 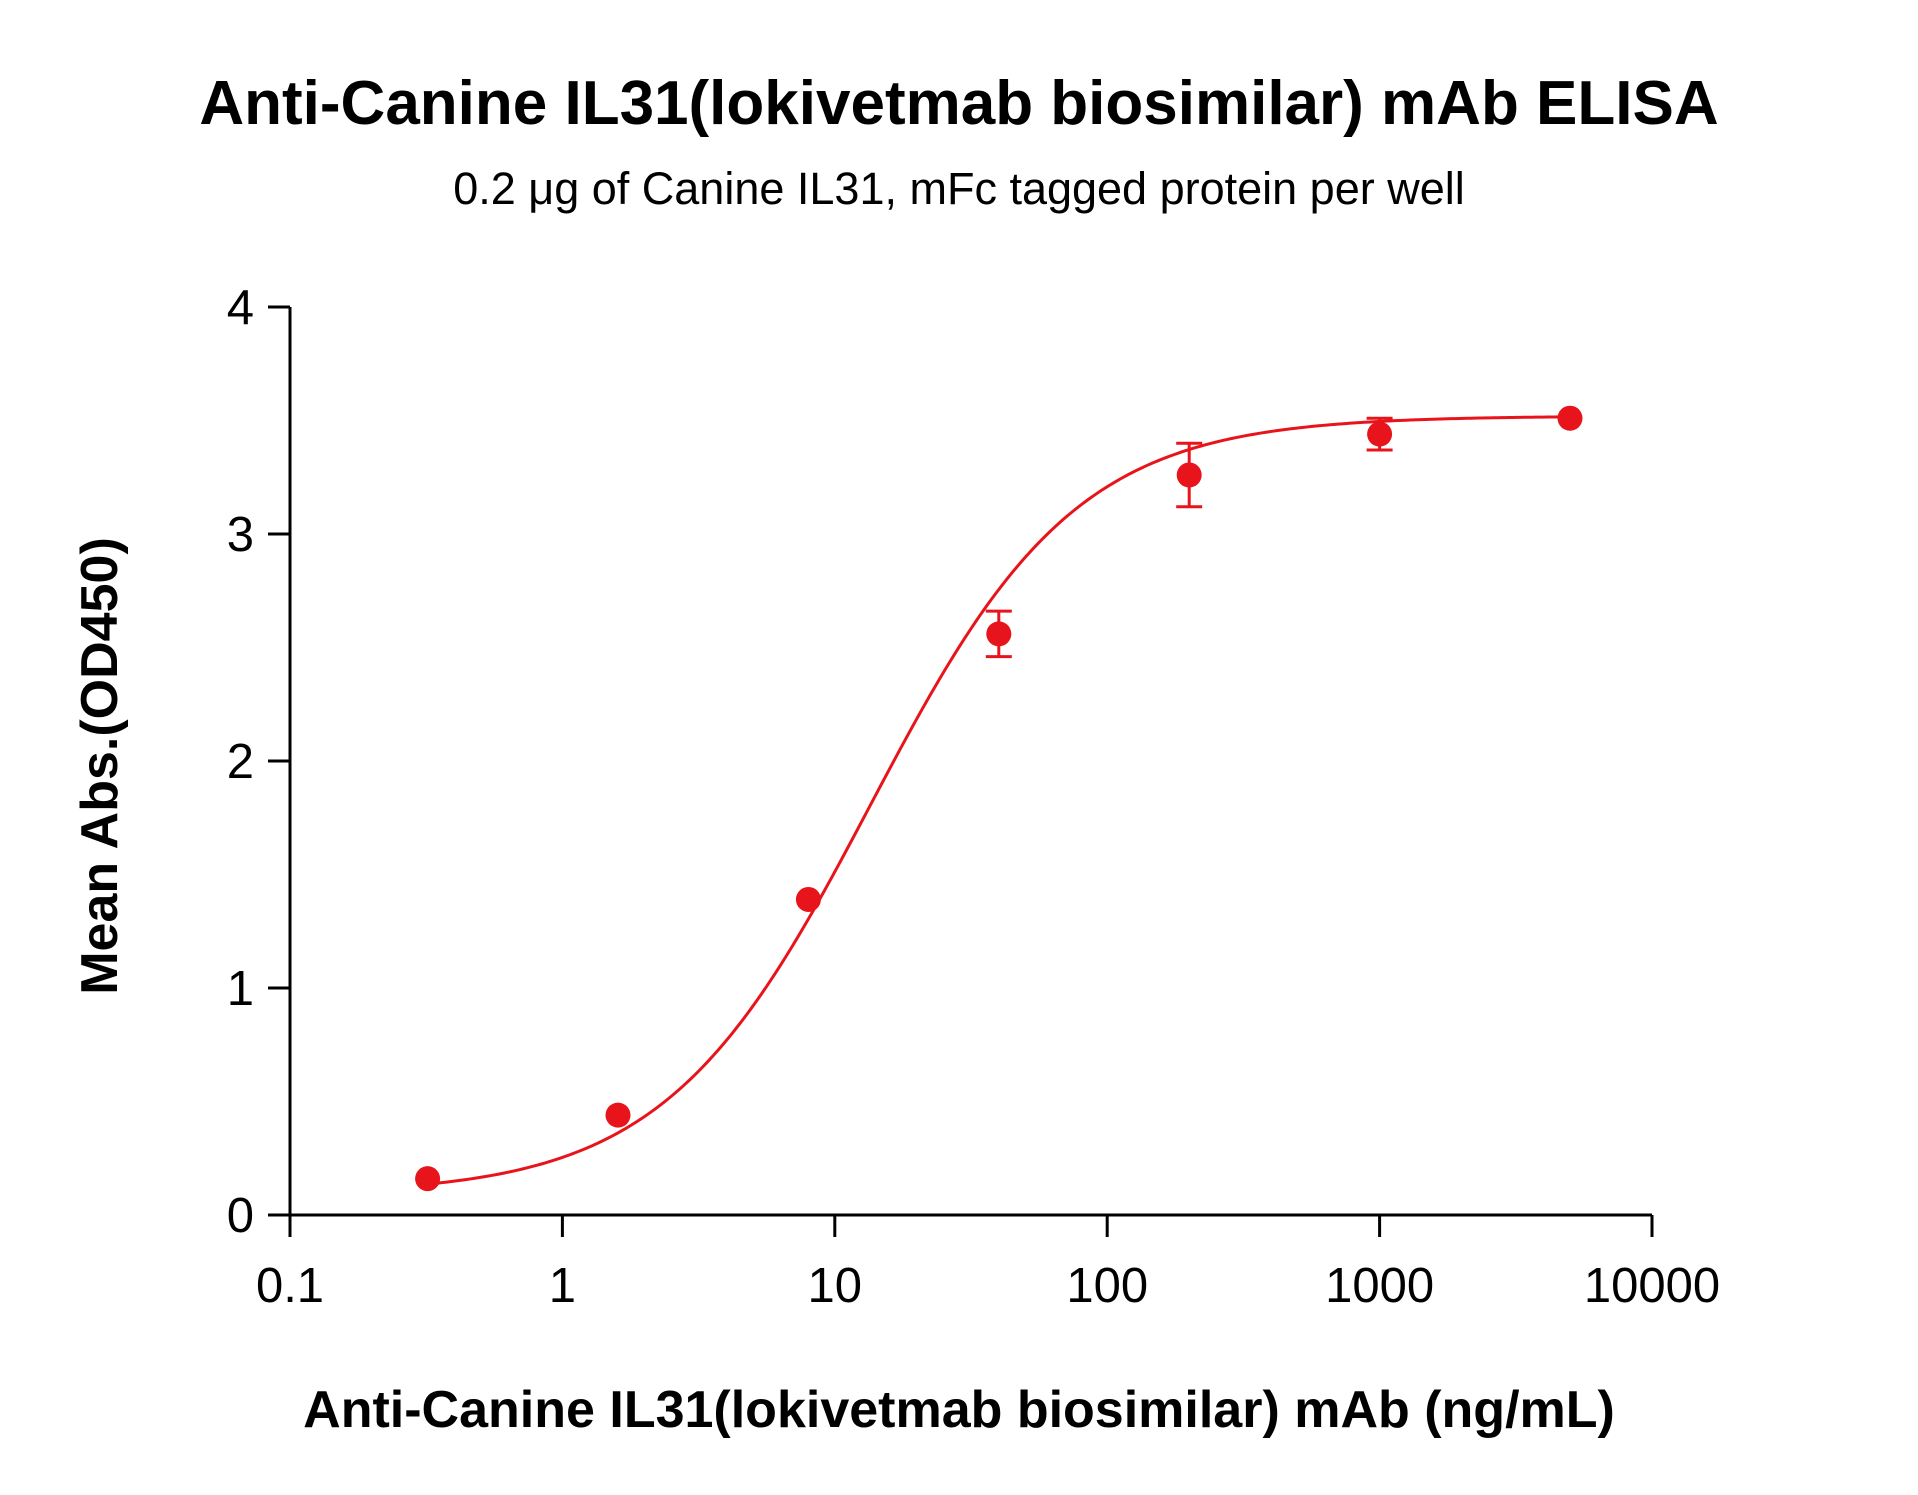 I want to click on y-tick-label-3: 3, so click(x=240, y=535).